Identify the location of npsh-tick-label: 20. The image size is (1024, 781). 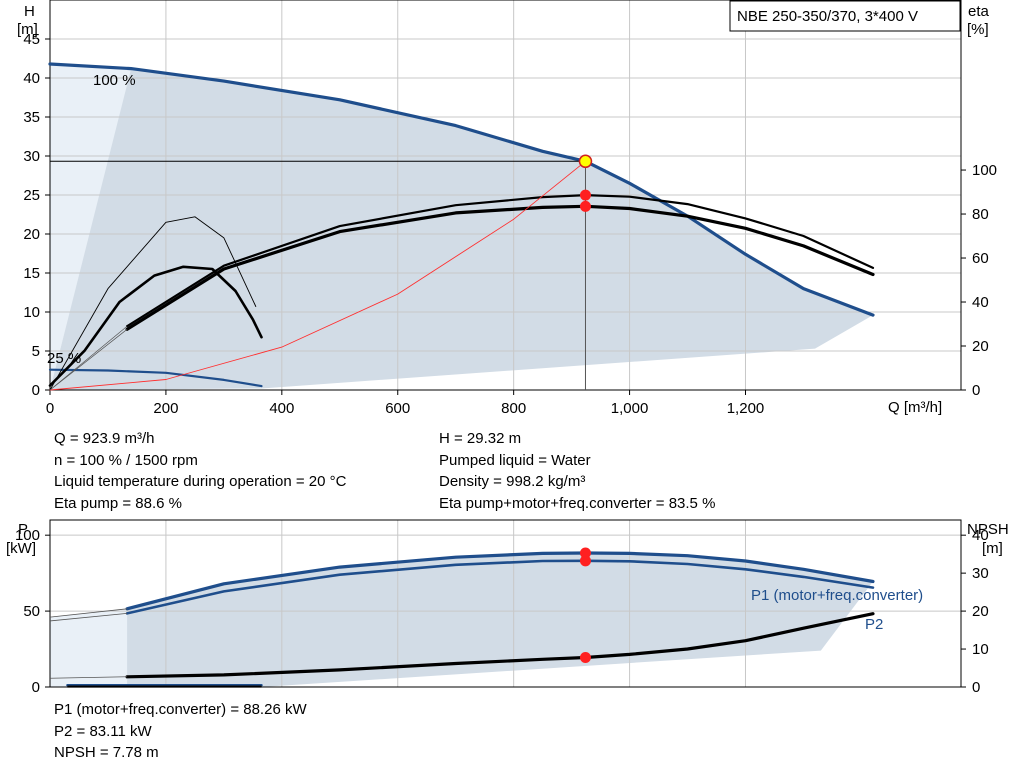
(980, 611).